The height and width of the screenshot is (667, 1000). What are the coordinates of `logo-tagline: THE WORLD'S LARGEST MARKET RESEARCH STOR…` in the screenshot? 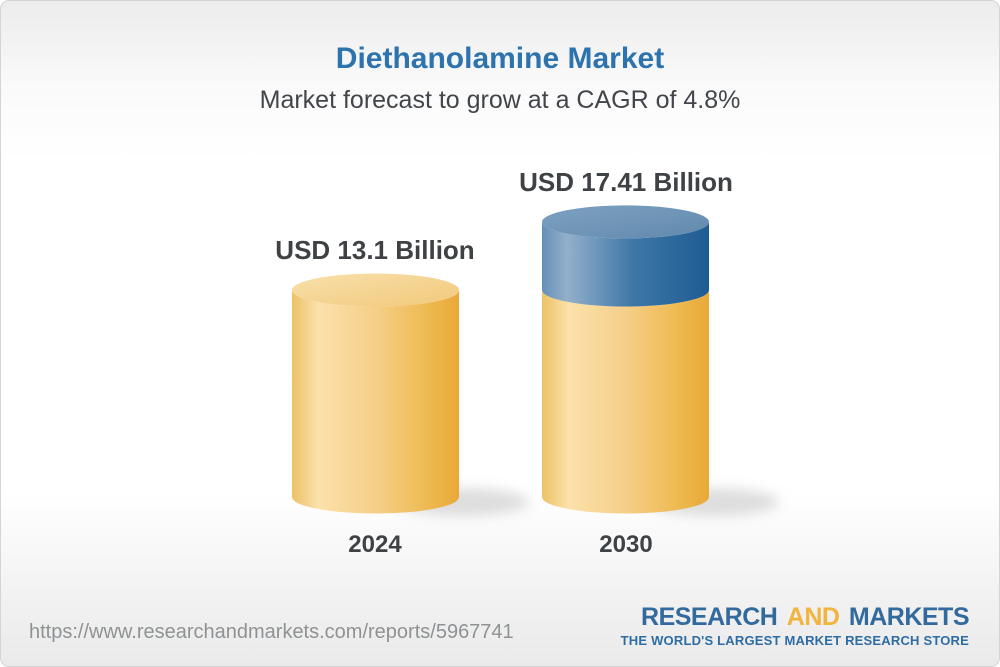 It's located at (794, 640).